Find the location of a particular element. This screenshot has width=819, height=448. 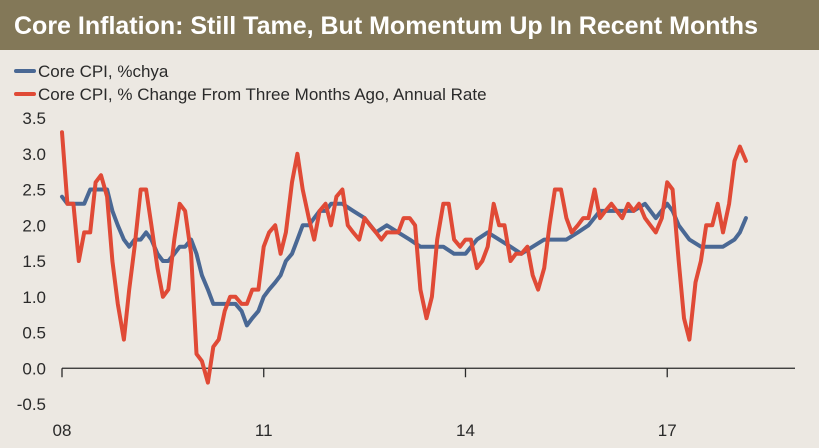

y-tick-label: 1.5 is located at coordinates (34, 261).